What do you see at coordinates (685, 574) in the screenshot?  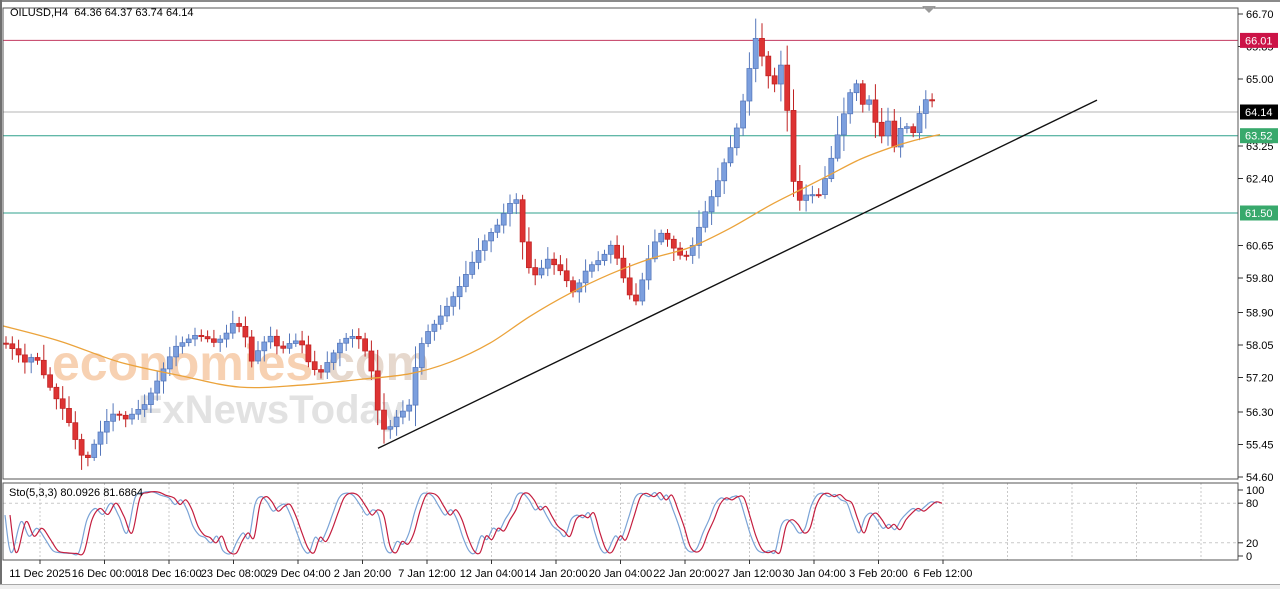 I see `time-tick-label: 22 Jan 20:00` at bounding box center [685, 574].